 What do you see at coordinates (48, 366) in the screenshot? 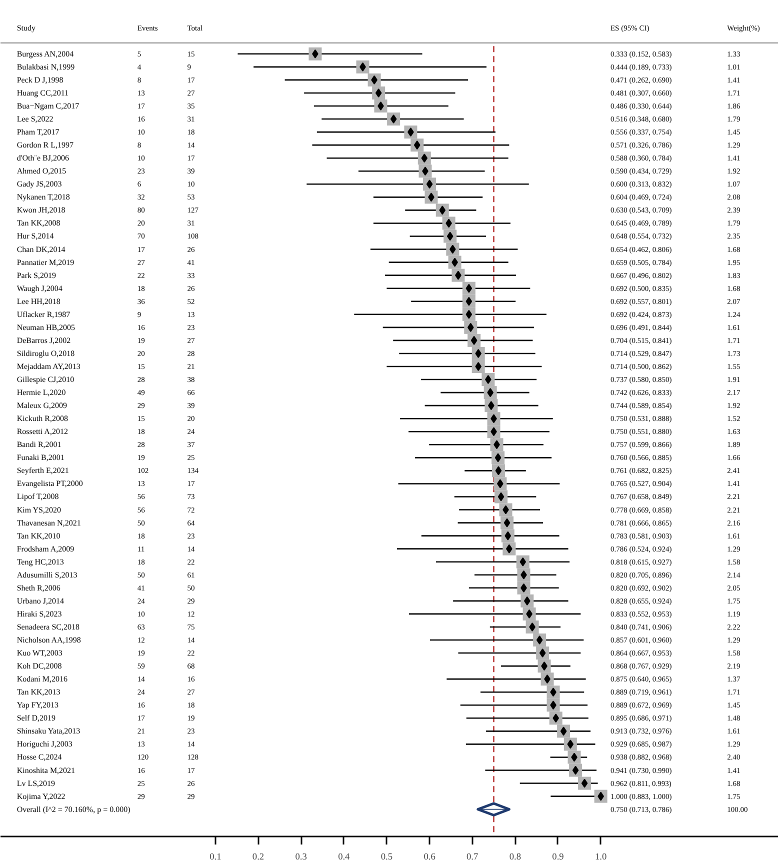
I see `y-tick-label: Mejaddam AY,2013` at bounding box center [48, 366].